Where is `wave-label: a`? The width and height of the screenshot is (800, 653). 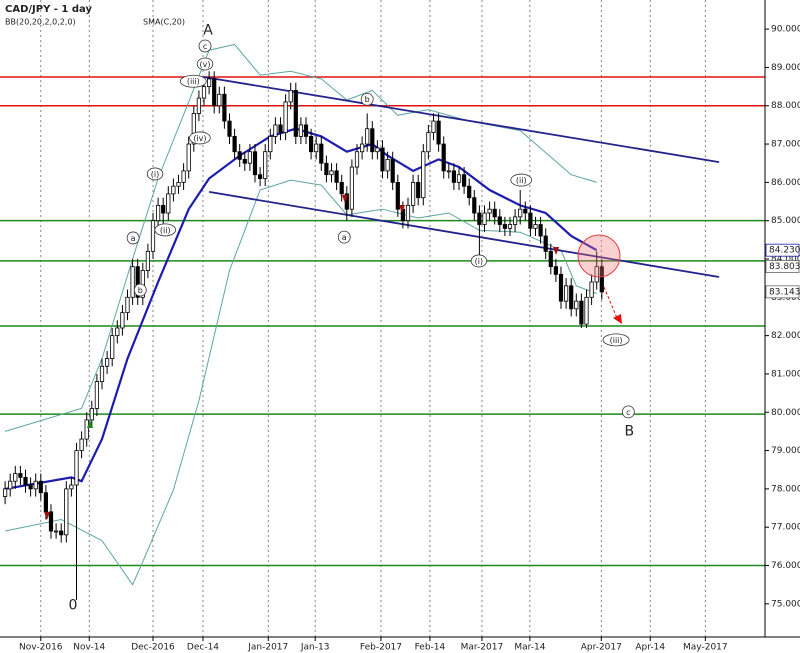 wave-label: a is located at coordinates (133, 238).